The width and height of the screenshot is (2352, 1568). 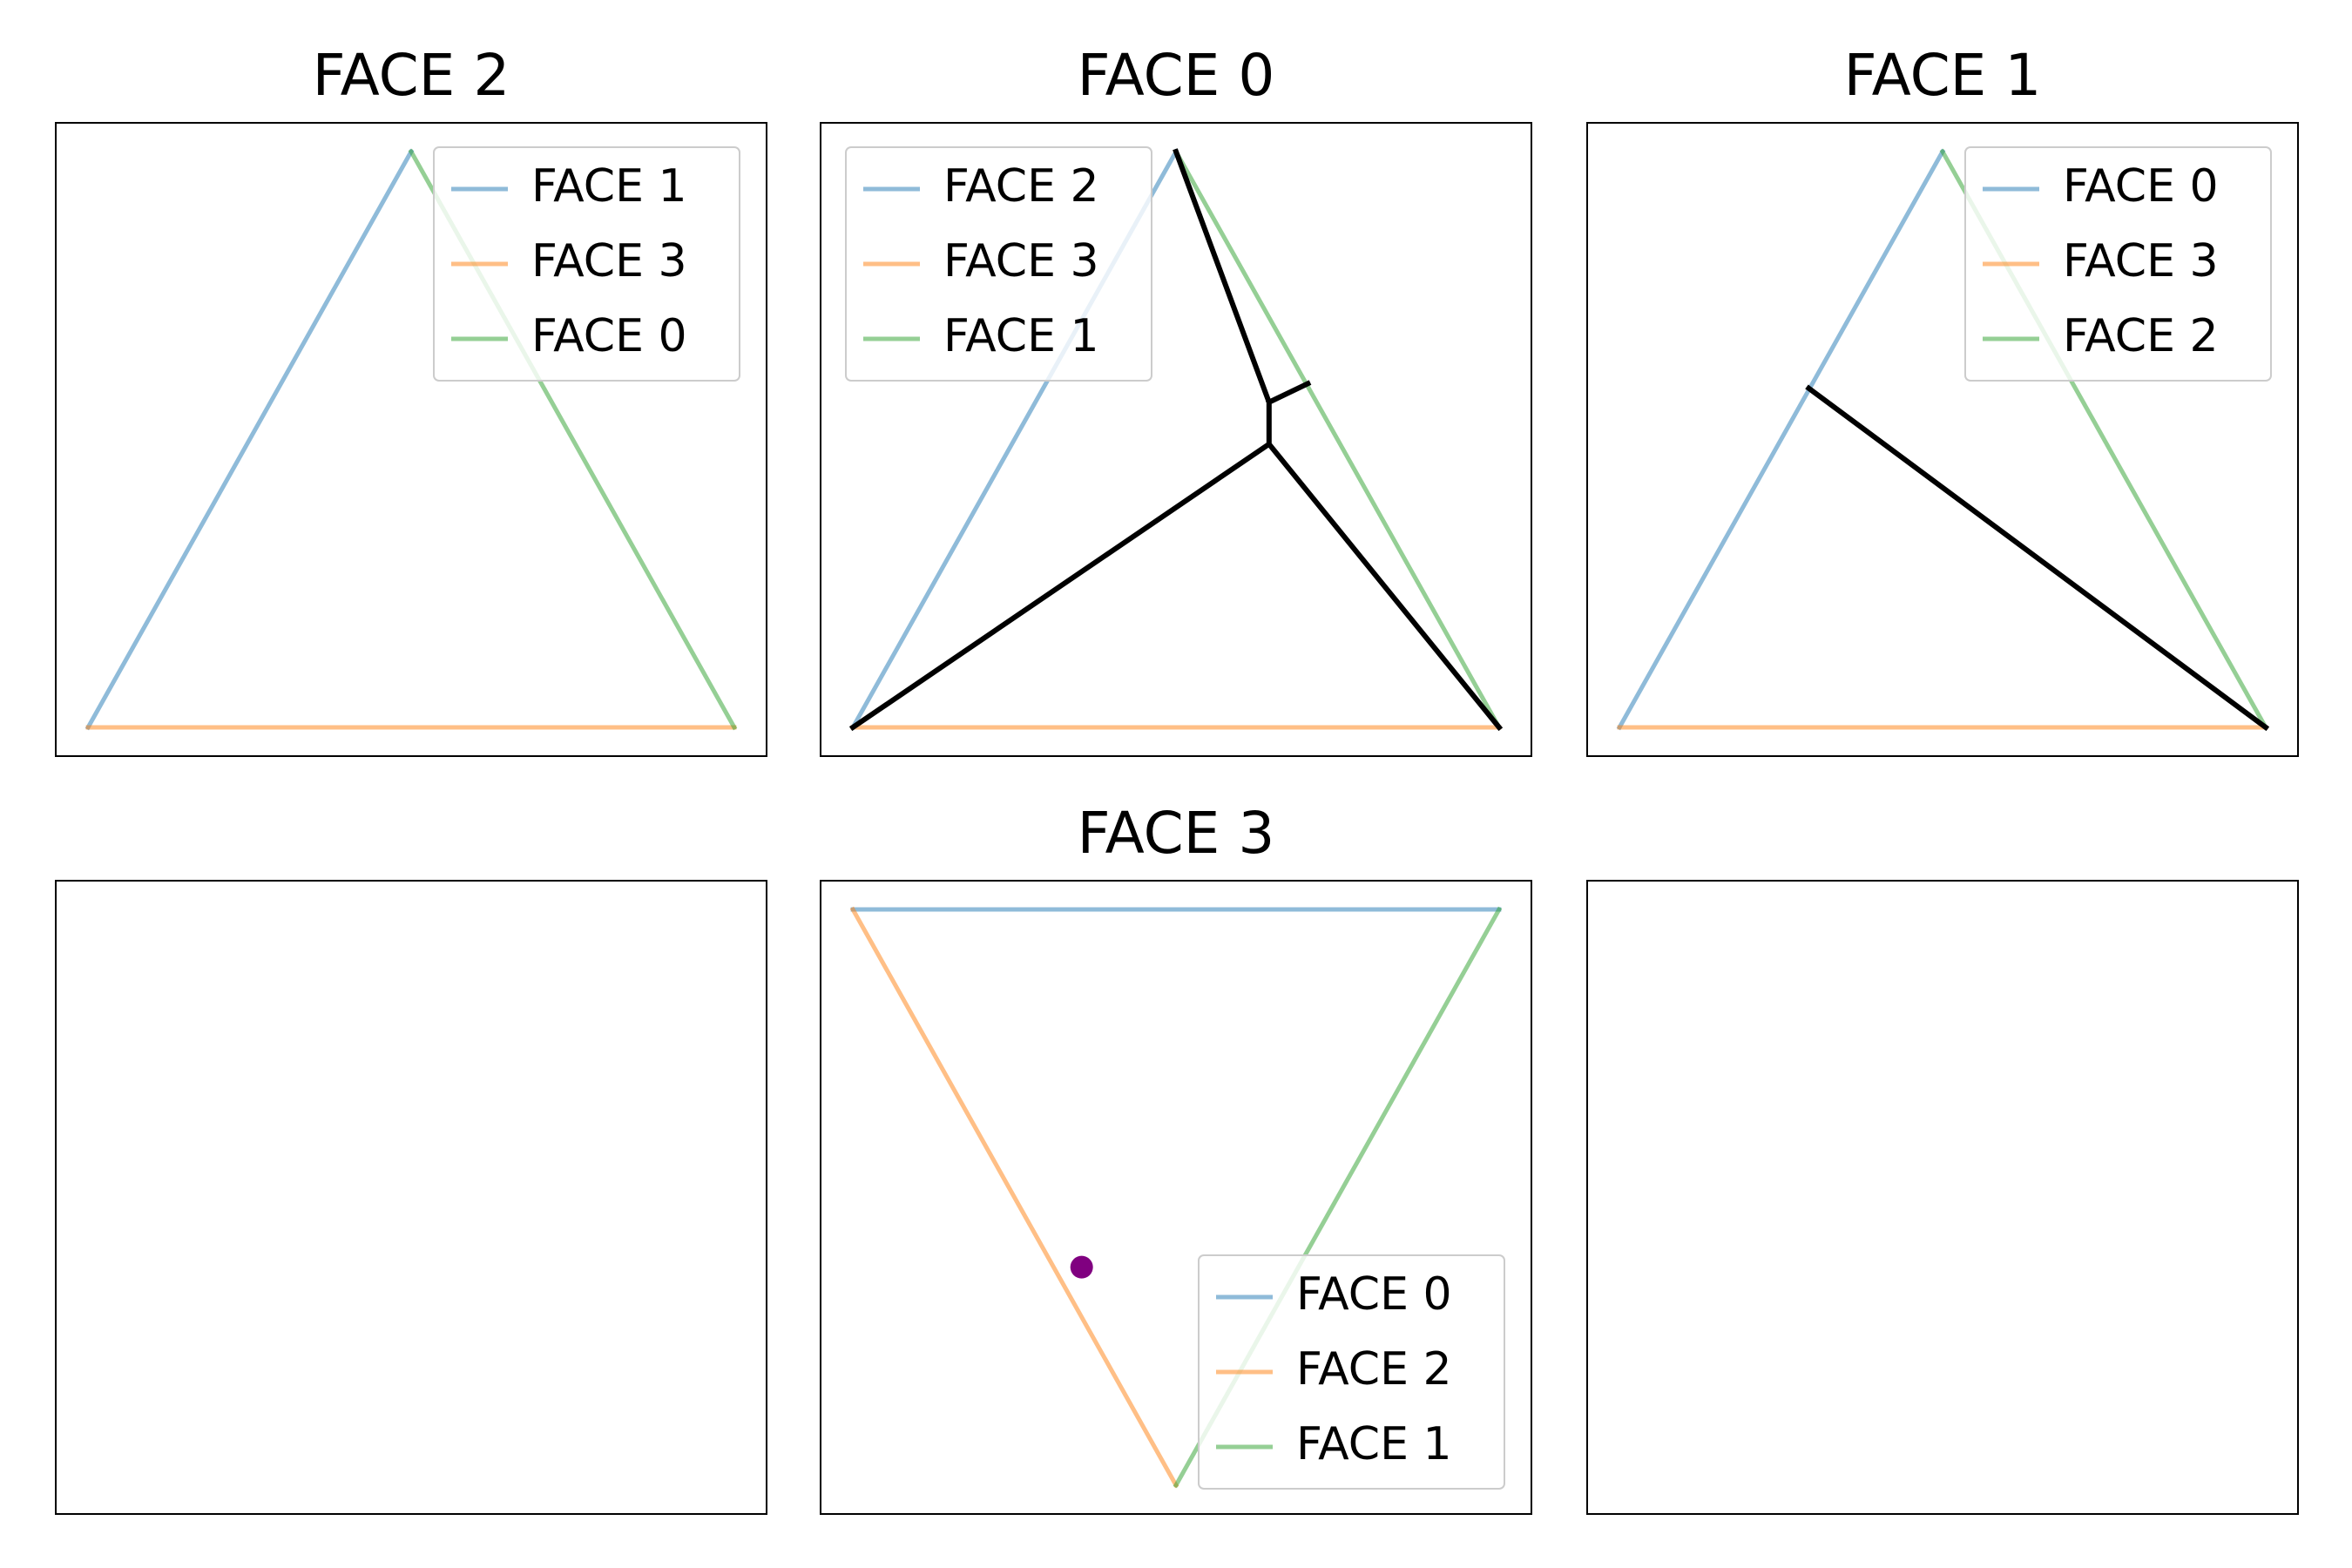 What do you see at coordinates (411, 75) in the screenshot?
I see `panel-title: FACE 2` at bounding box center [411, 75].